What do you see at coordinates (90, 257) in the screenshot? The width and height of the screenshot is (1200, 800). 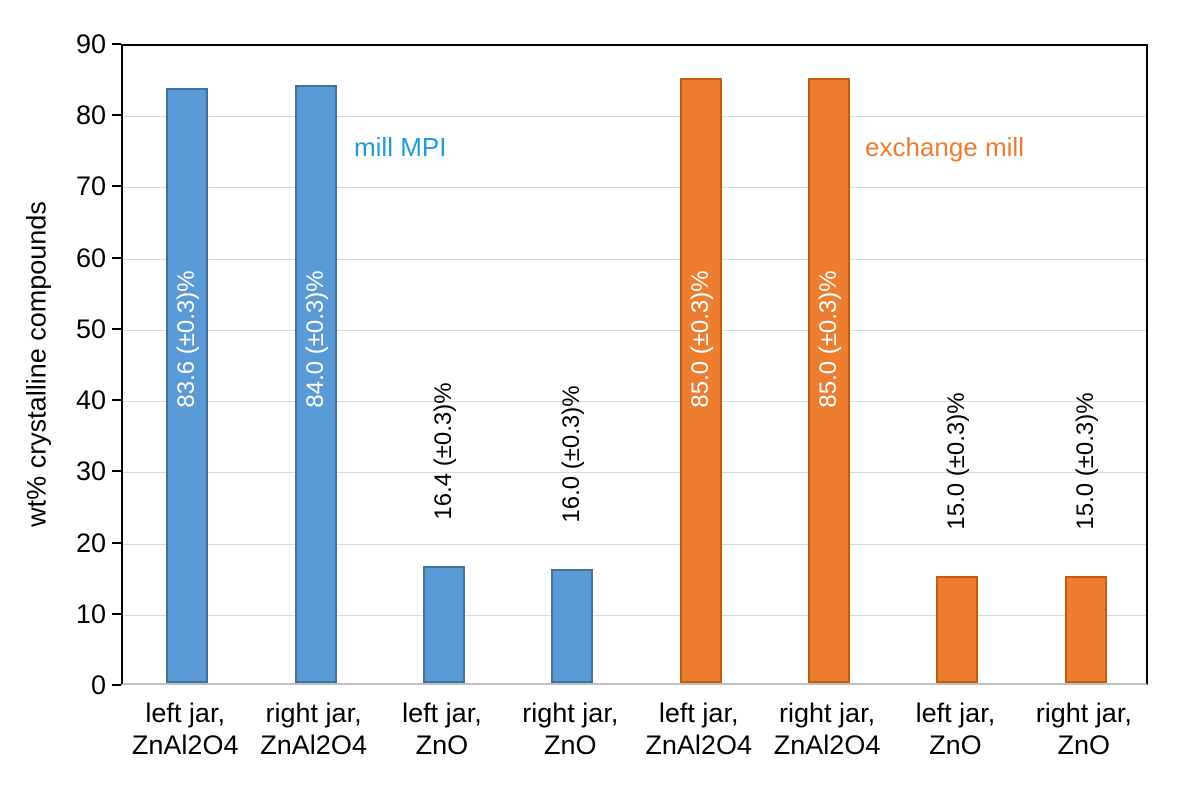 I see `y-tick-label: 60` at bounding box center [90, 257].